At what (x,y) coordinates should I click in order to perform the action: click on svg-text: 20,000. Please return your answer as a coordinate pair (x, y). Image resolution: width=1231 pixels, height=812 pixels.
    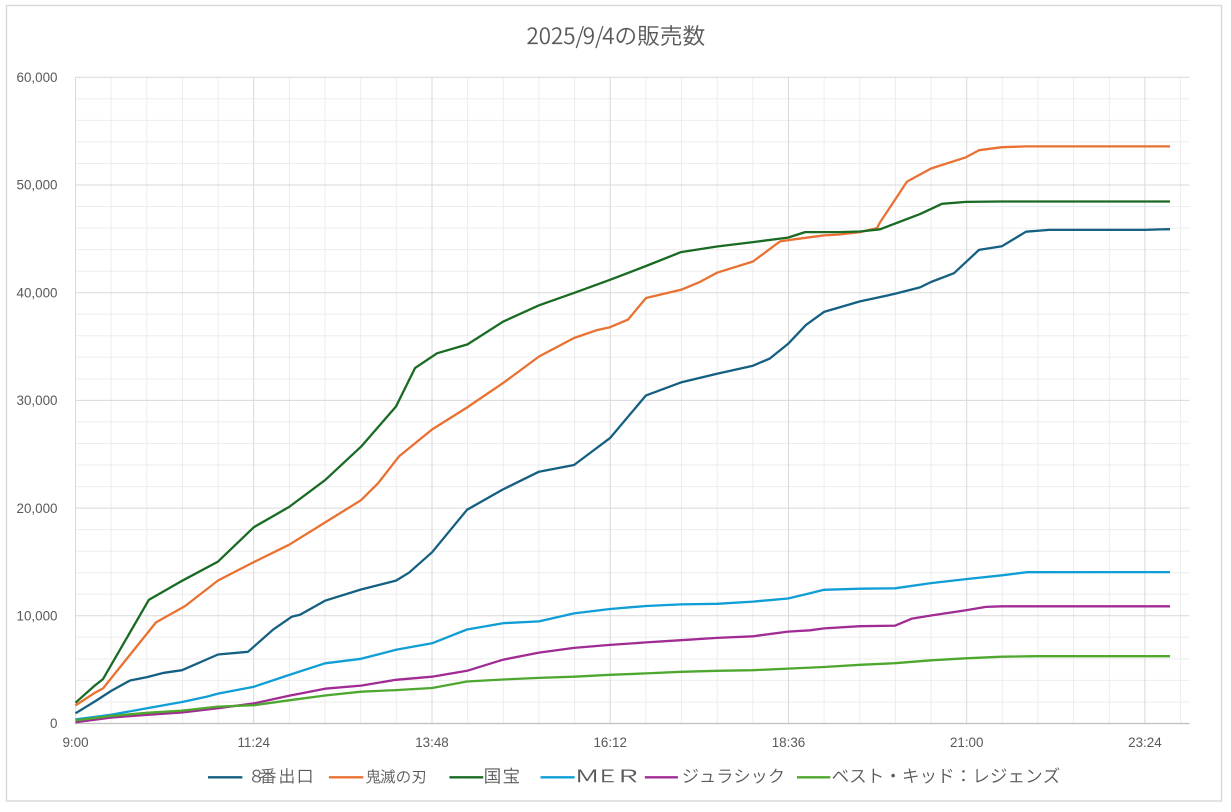
    Looking at the image, I should click on (37, 508).